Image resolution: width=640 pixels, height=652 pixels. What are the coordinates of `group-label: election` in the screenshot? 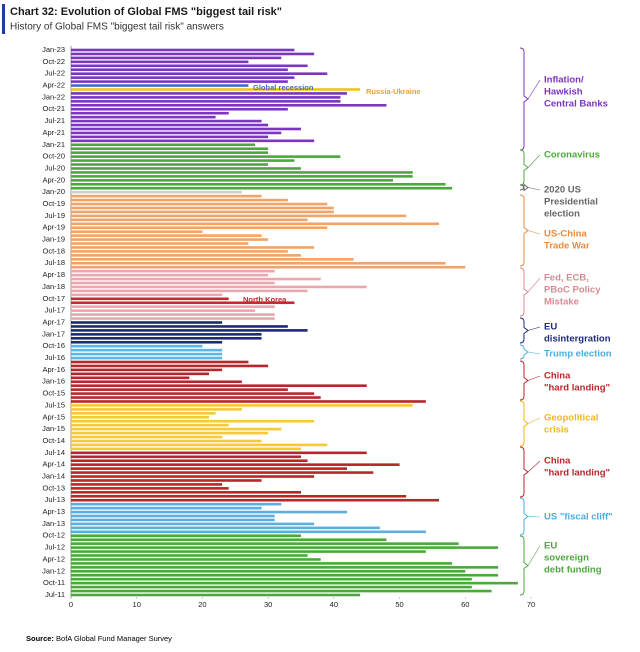 It's located at (562, 214).